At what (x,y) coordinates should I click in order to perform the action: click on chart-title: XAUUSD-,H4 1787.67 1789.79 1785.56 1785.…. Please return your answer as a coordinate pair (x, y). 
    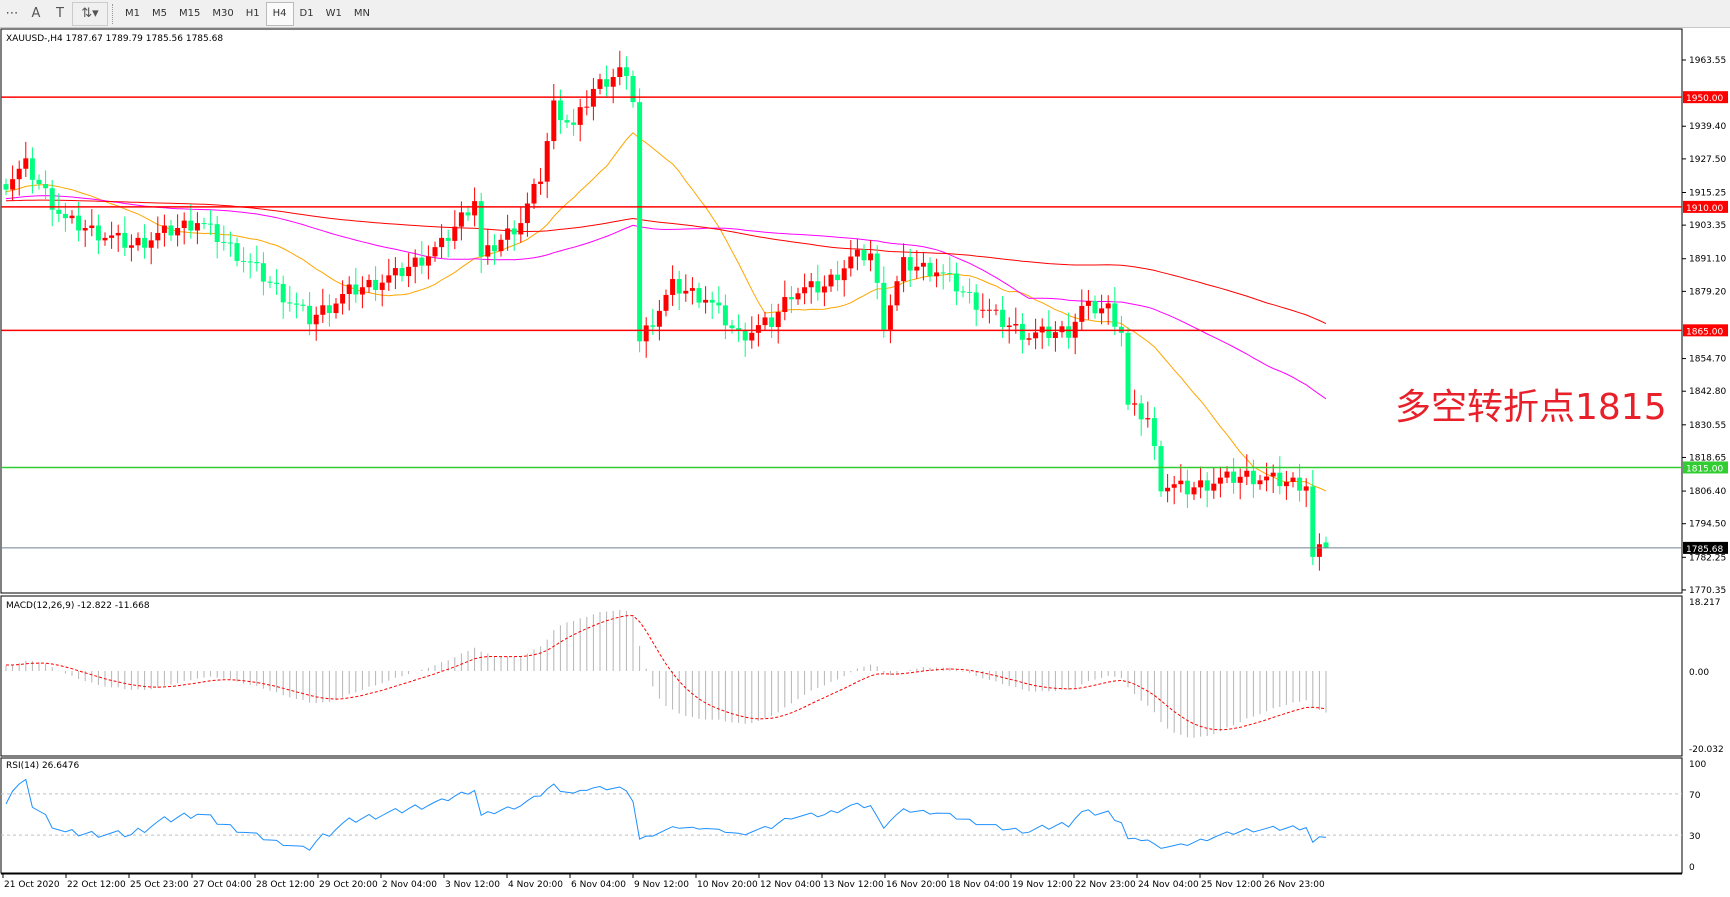
    Looking at the image, I should click on (114, 39).